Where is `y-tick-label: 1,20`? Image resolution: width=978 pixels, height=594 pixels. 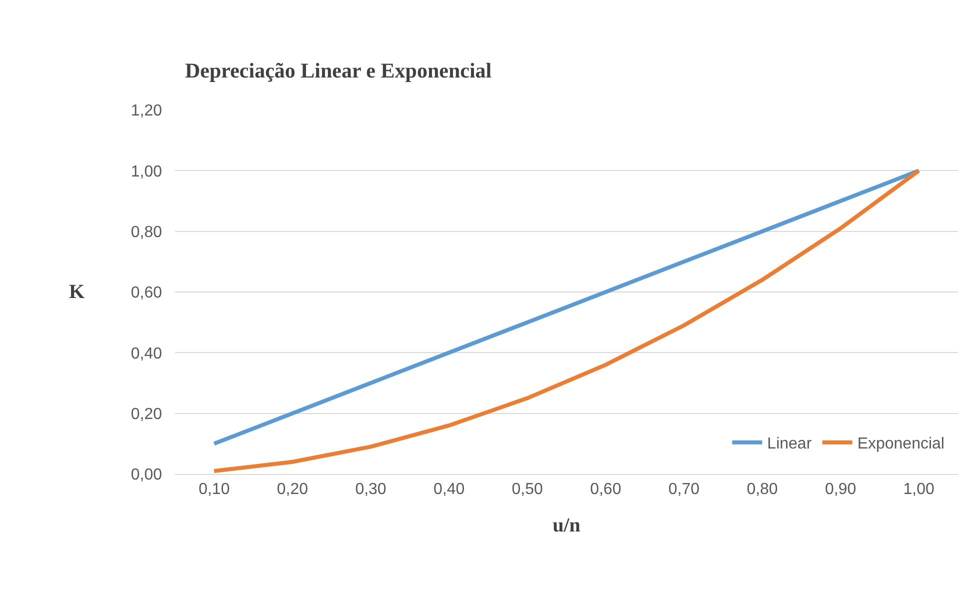 y-tick-label: 1,20 is located at coordinates (146, 111).